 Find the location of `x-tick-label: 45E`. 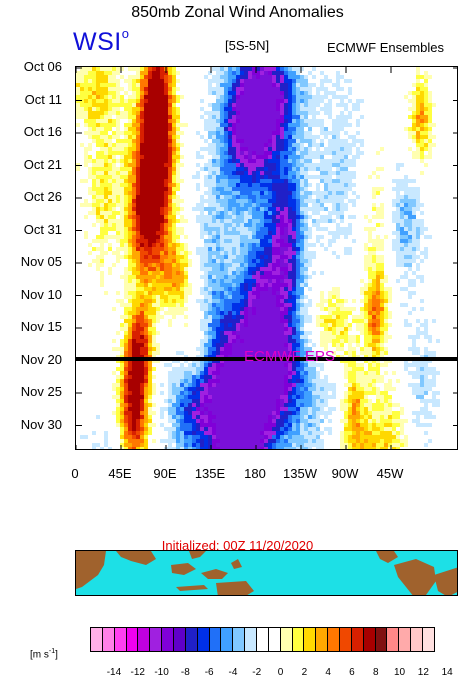

x-tick-label: 45E is located at coordinates (120, 473).